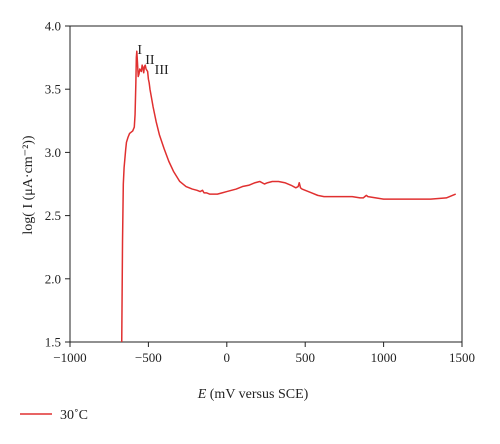 Image resolution: width=500 pixels, height=444 pixels. Describe the element at coordinates (462, 357) in the screenshot. I see `x-tick-label: 1500` at that location.